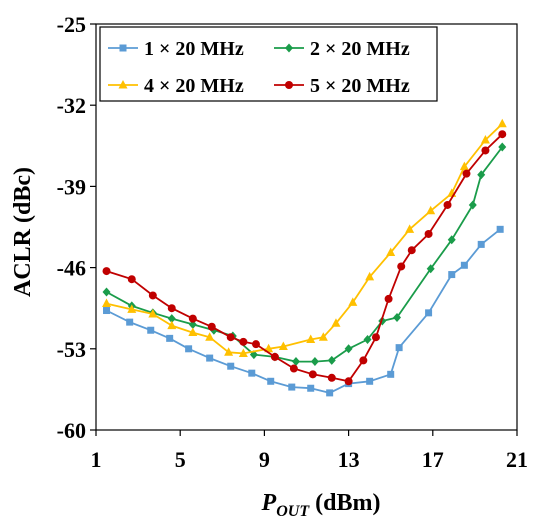 The width and height of the screenshot is (550, 526). I want to click on y-axis-title: ACLR (dBc), so click(23, 232).